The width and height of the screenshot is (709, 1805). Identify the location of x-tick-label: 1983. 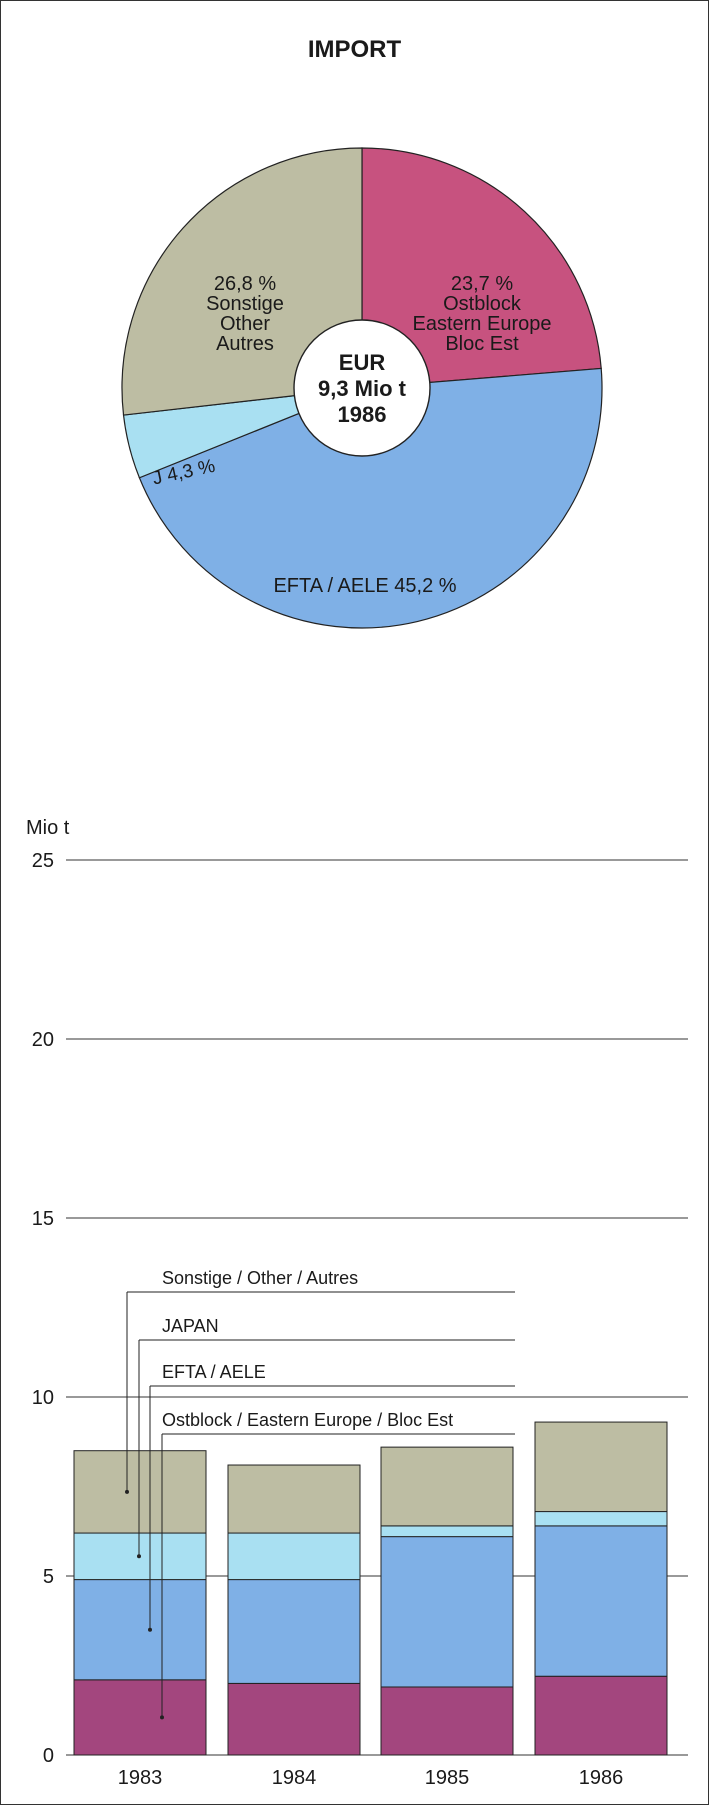
(140, 1778).